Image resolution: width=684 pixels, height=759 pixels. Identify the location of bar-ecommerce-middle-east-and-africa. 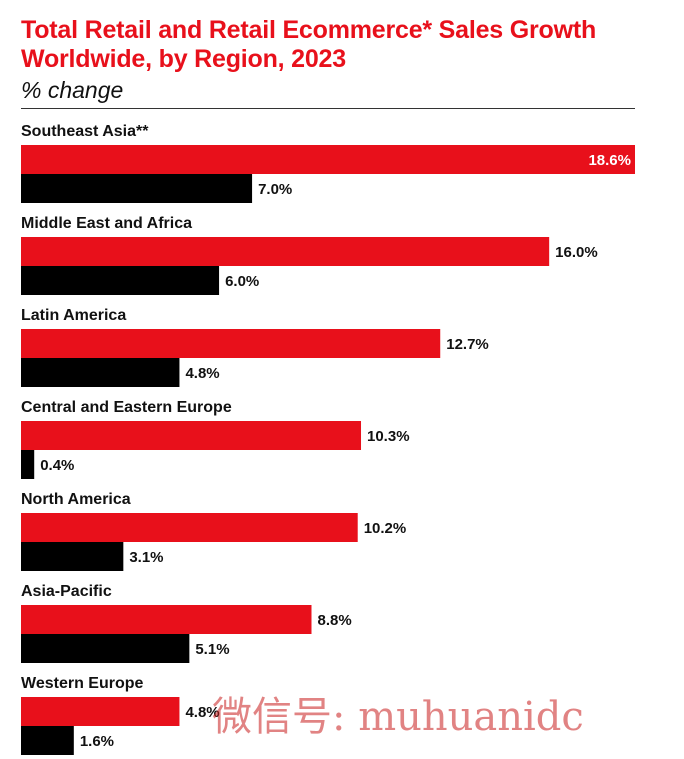
(285, 251).